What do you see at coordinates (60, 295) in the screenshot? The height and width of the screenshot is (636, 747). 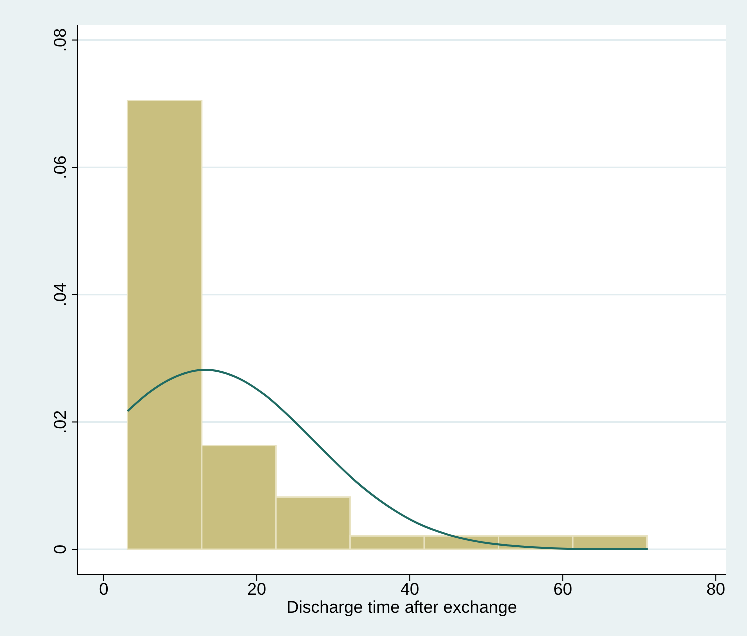 I see `y-tick-label: .04` at bounding box center [60, 295].